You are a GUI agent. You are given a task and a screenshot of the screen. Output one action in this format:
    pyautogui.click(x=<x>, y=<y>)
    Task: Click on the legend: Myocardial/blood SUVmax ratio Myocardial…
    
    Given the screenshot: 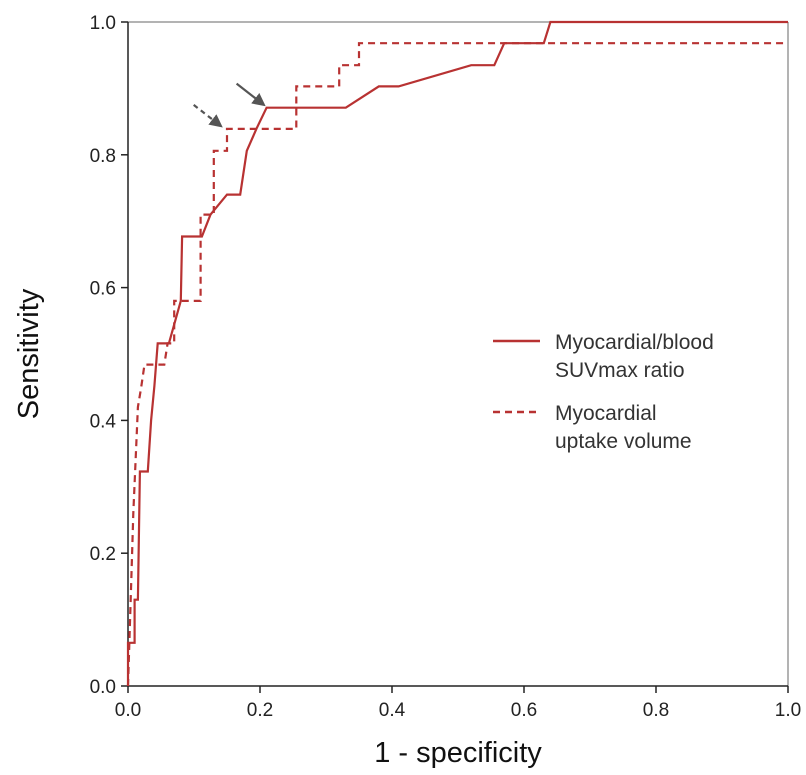 What is the action you would take?
    pyautogui.click(x=603, y=392)
    